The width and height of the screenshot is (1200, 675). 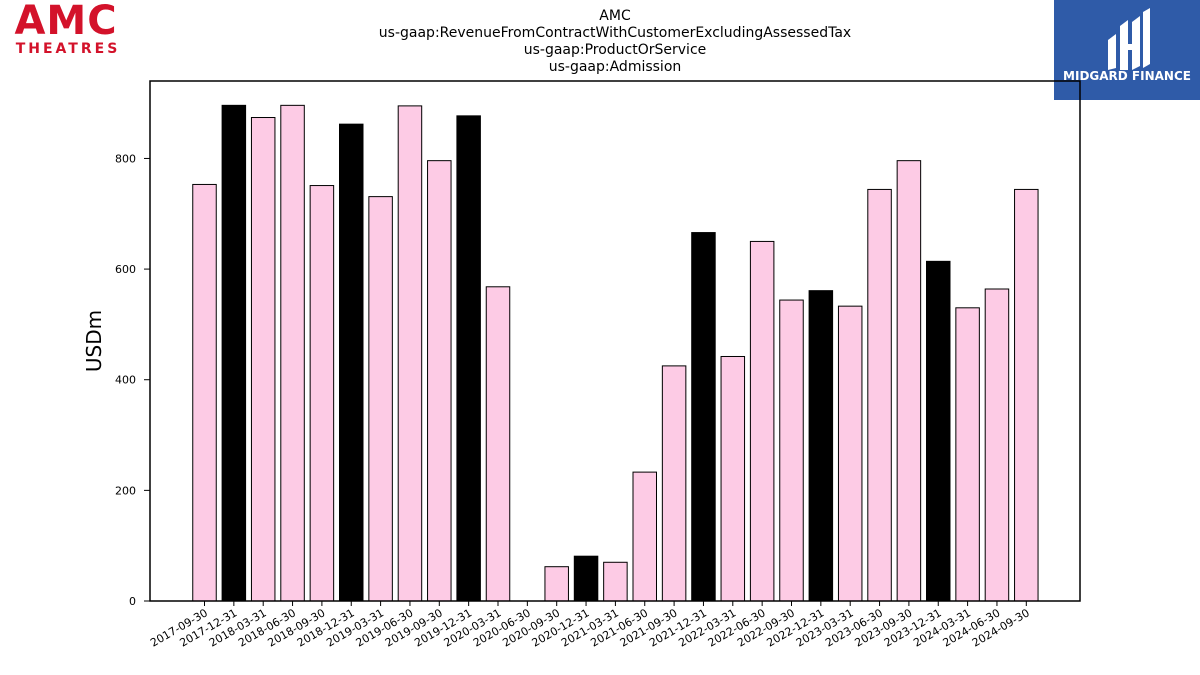 I want to click on y-axis: 0 200 400 600 800, so click(x=132, y=380).